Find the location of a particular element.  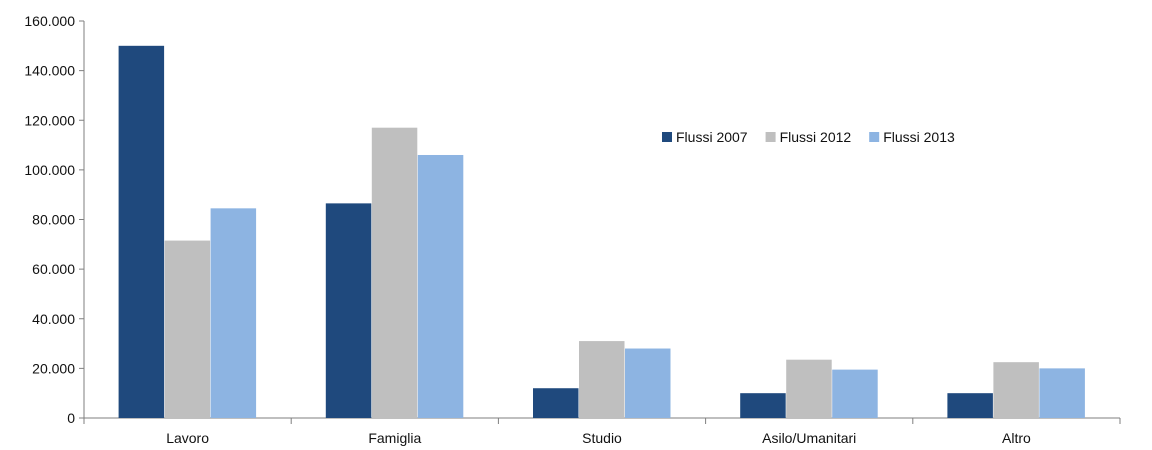

x-category-label: Lavoro is located at coordinates (187, 438).